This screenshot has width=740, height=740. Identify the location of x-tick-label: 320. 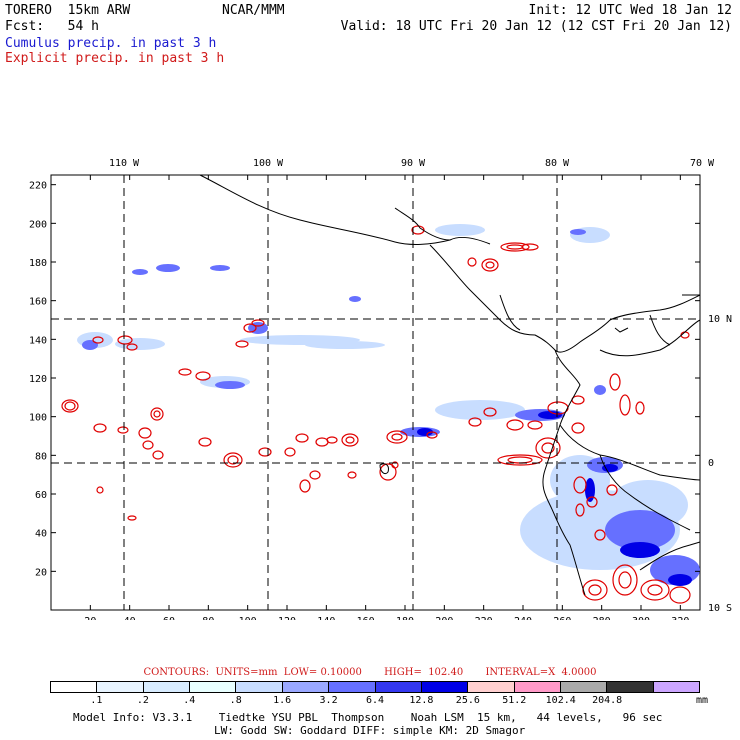
(680, 618).